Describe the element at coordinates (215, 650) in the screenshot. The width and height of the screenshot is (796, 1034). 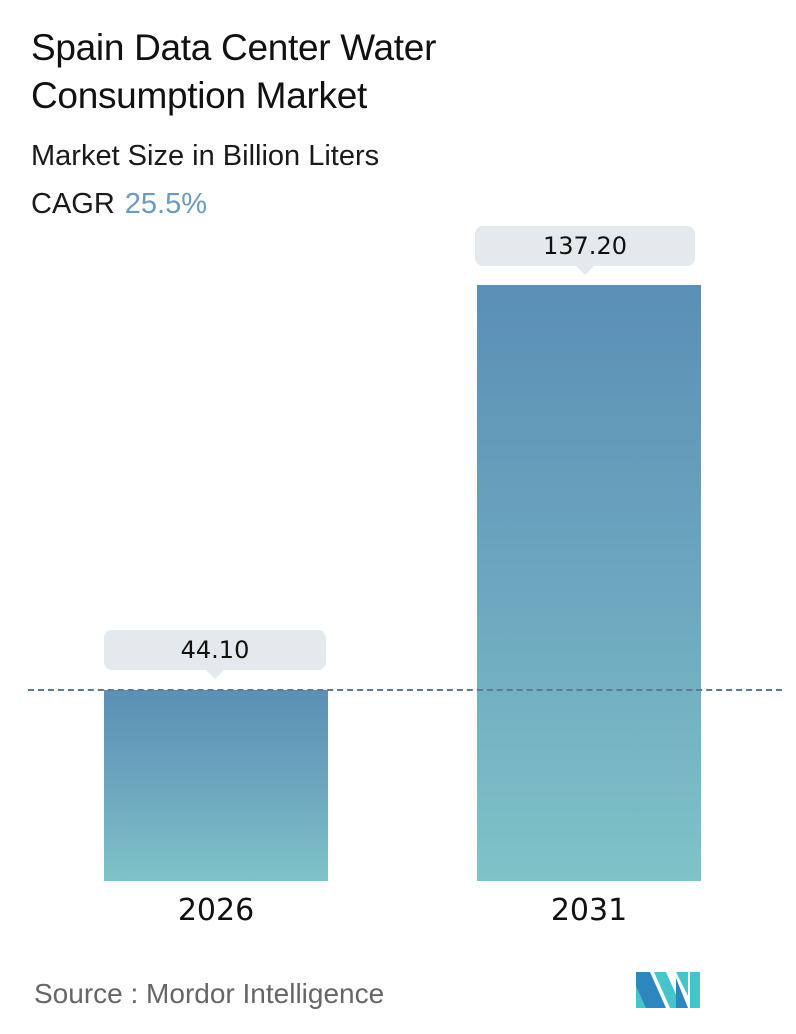
I see `value-text-2026: 44.10` at that location.